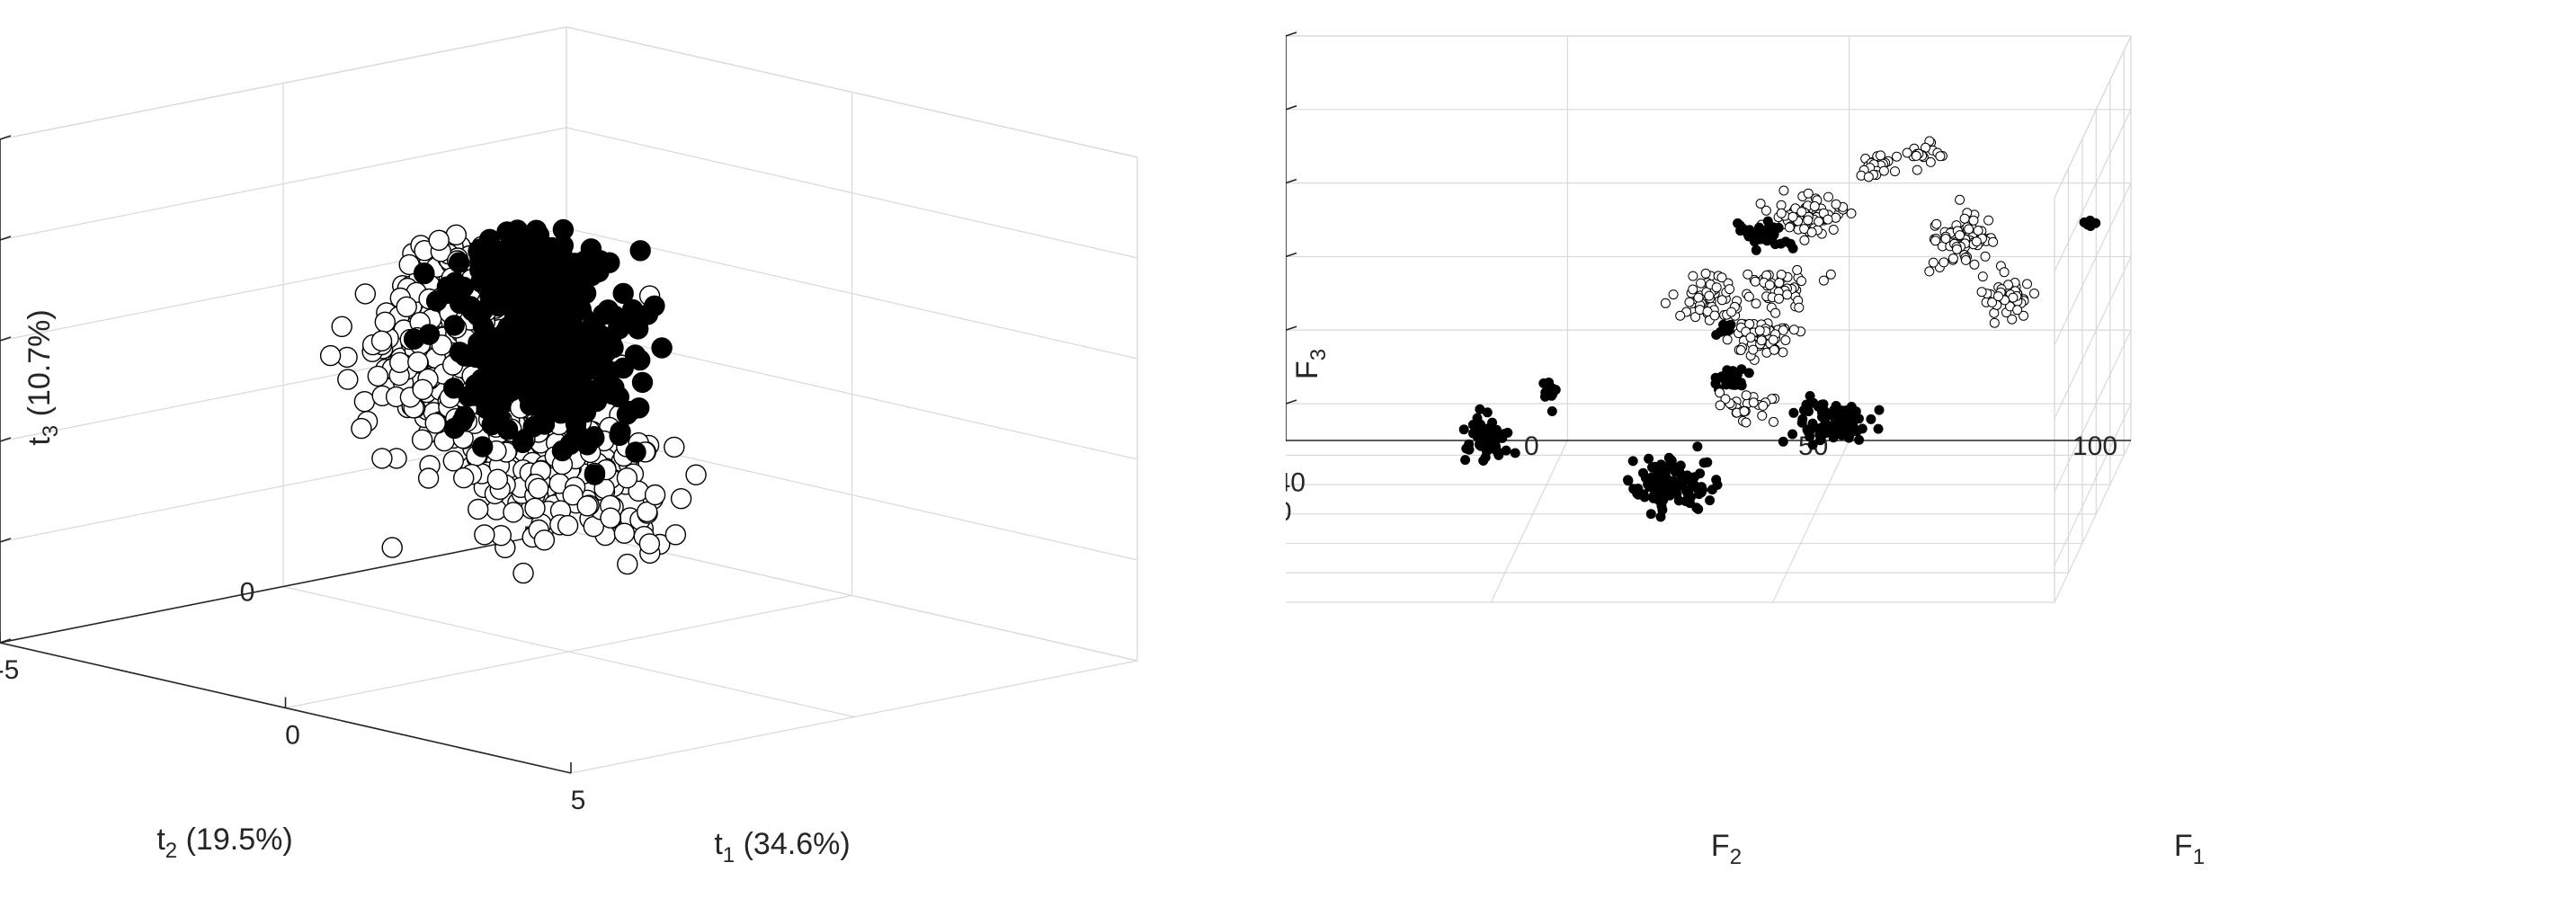  I want to click on x-tick-label: -5, so click(10, 670).